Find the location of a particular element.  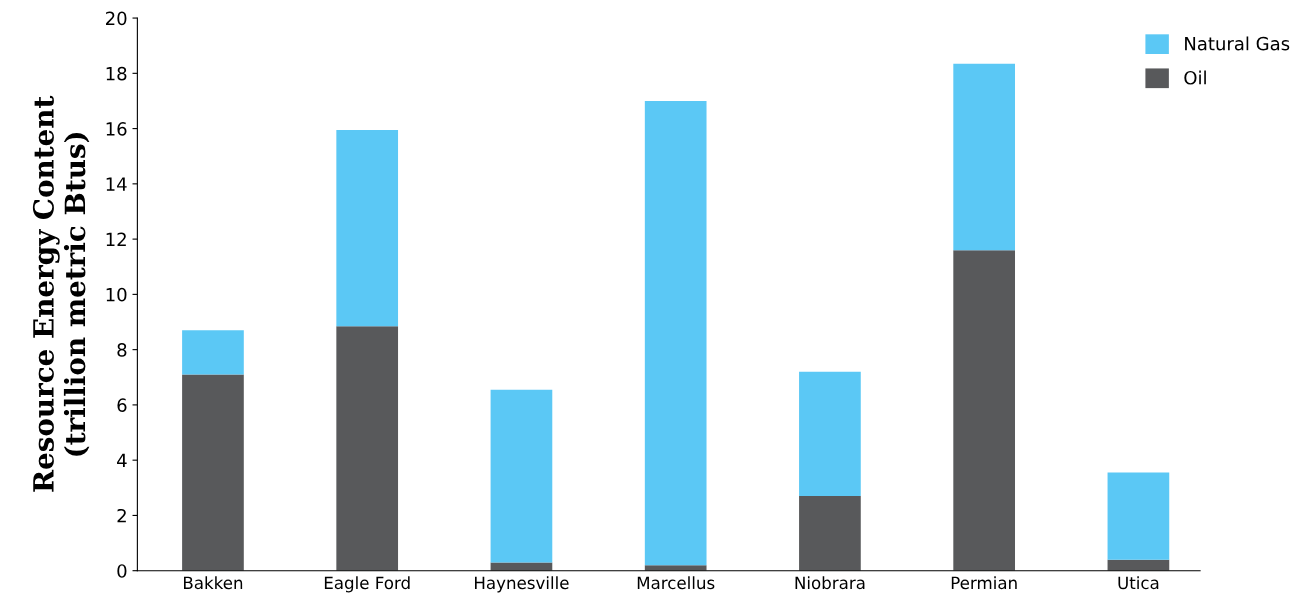

x-tick-label: Eagle Ford is located at coordinates (367, 584).